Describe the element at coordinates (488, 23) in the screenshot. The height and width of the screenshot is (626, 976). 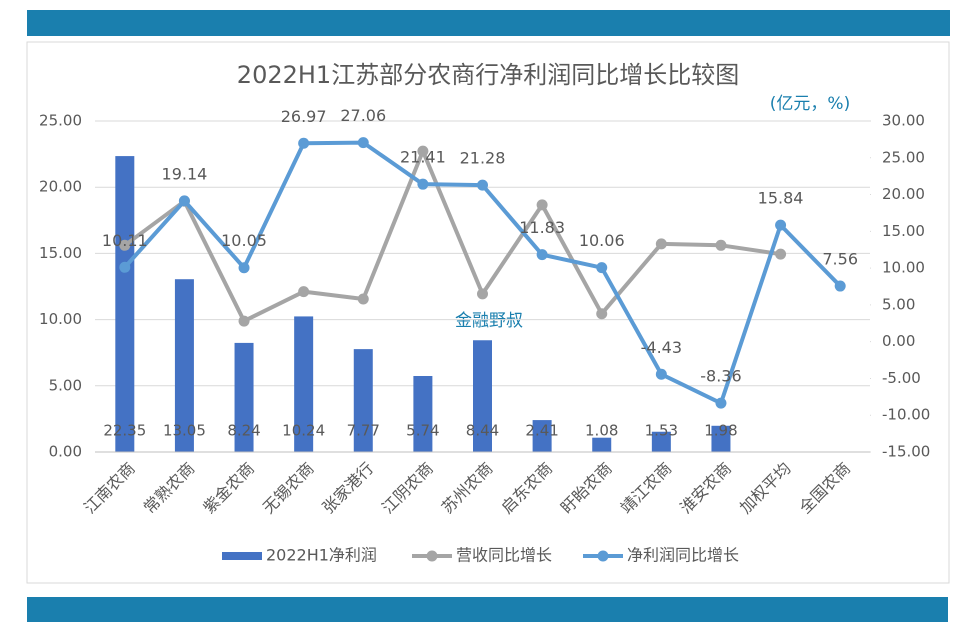
I see `top-band` at that location.